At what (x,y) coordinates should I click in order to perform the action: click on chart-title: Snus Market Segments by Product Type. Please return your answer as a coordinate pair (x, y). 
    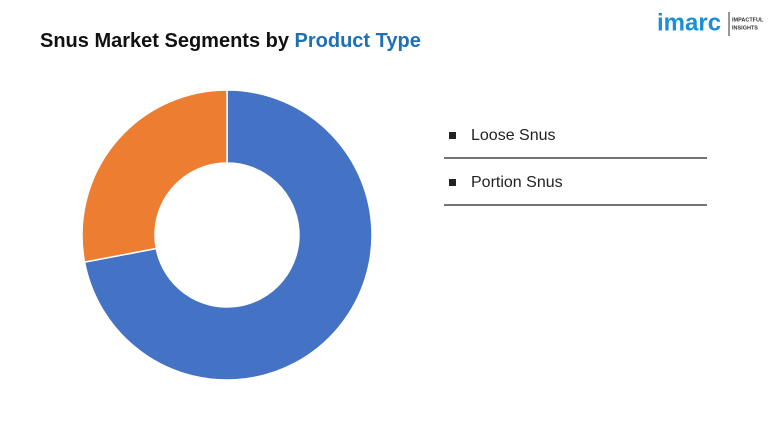
    Looking at the image, I should click on (230, 41).